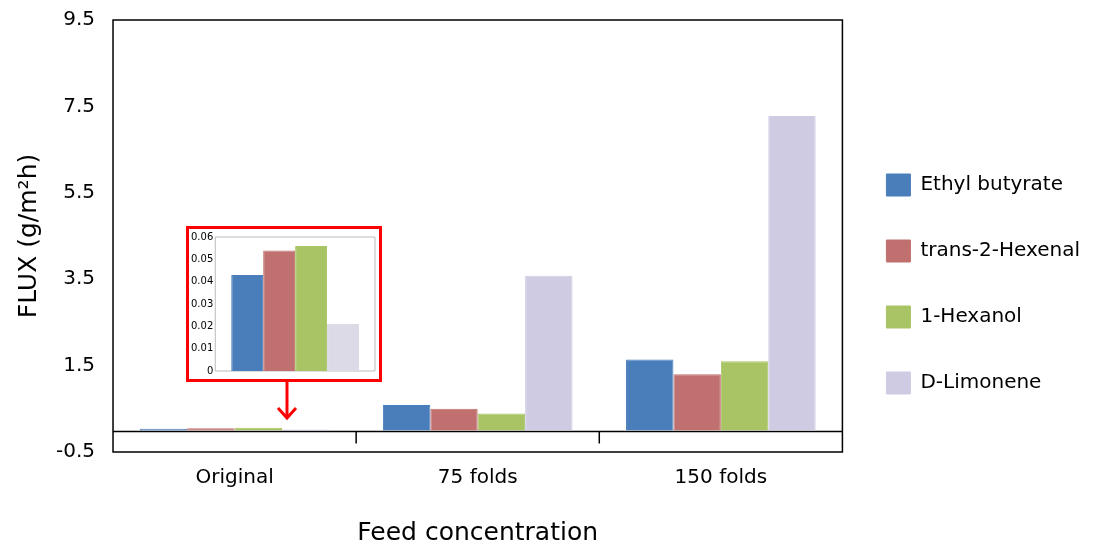 This screenshot has width=1098, height=556. I want to click on y-tick-label: 0.05, so click(202, 258).